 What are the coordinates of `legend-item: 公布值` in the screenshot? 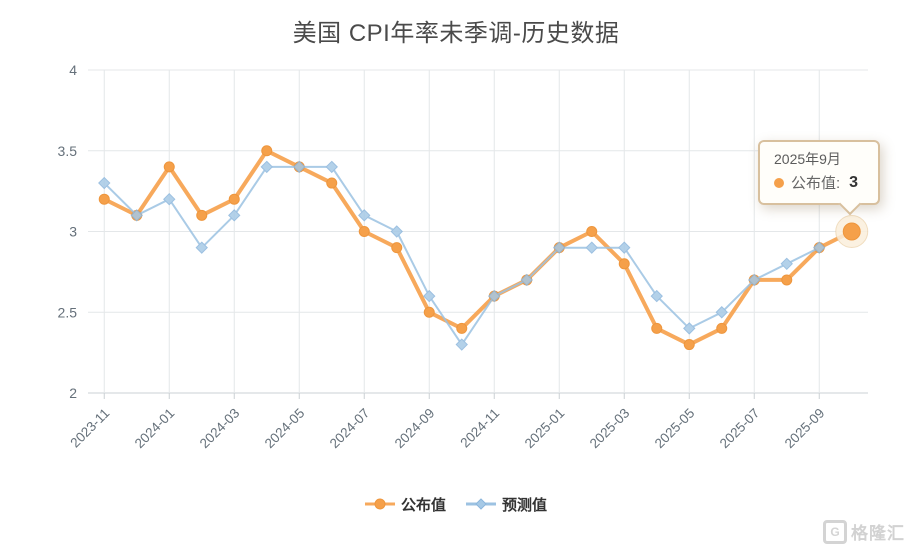 It's located at (405, 504).